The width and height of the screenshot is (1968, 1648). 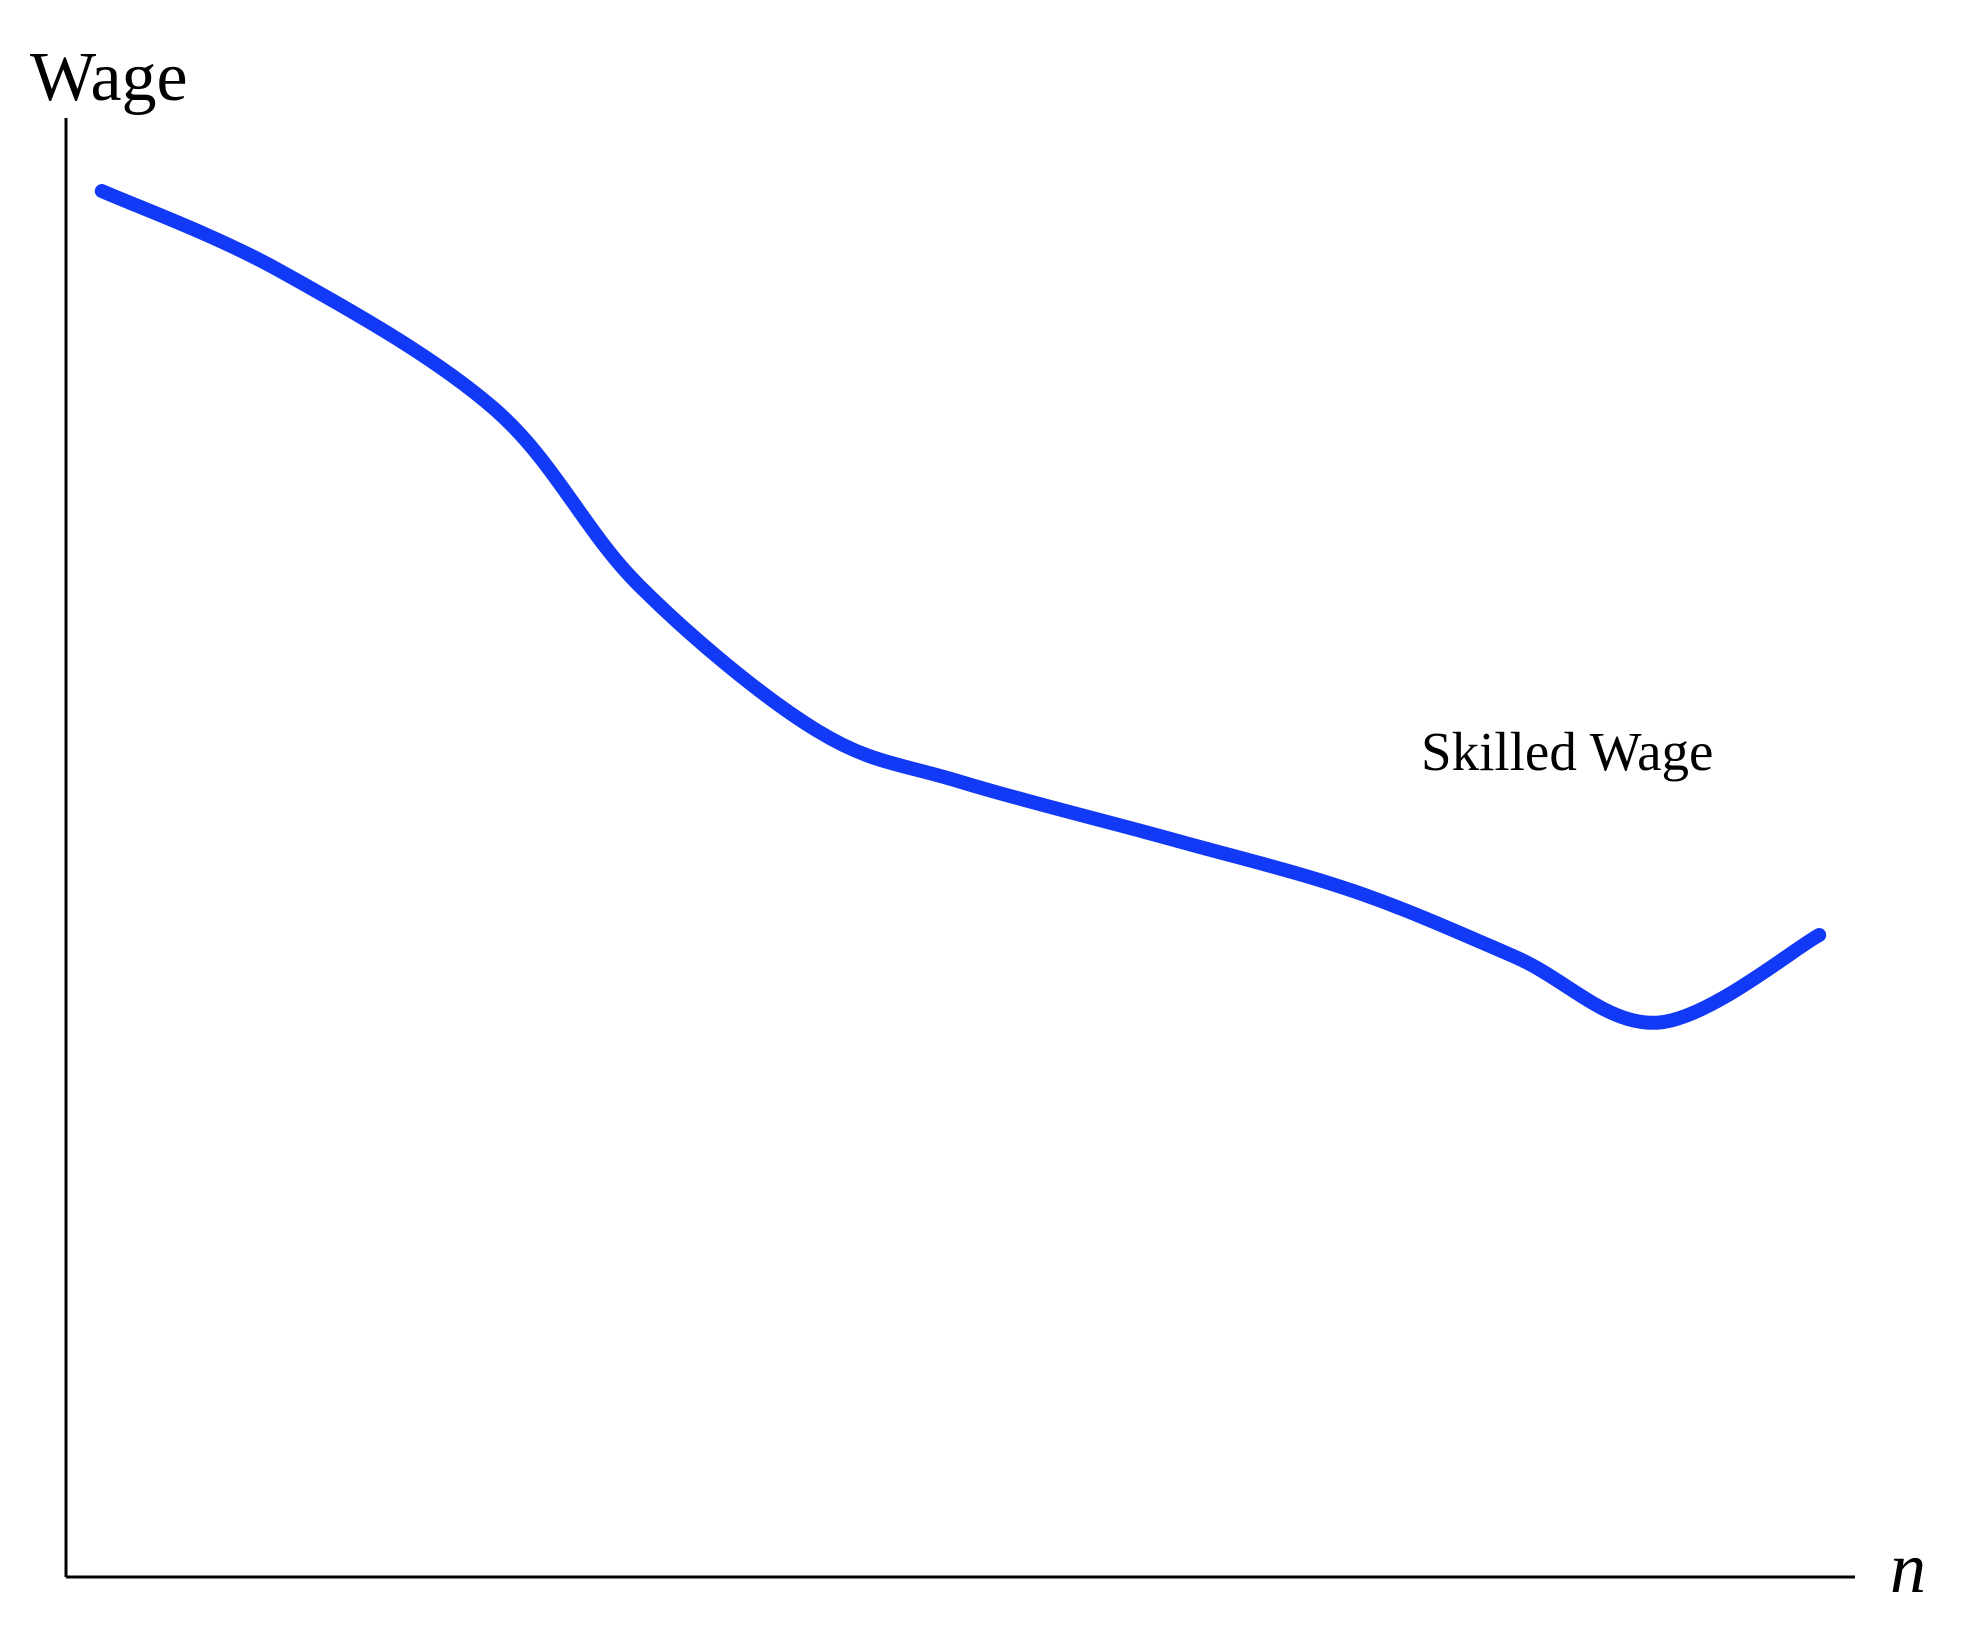 I want to click on x-axis-label: n, so click(x=1908, y=1568).